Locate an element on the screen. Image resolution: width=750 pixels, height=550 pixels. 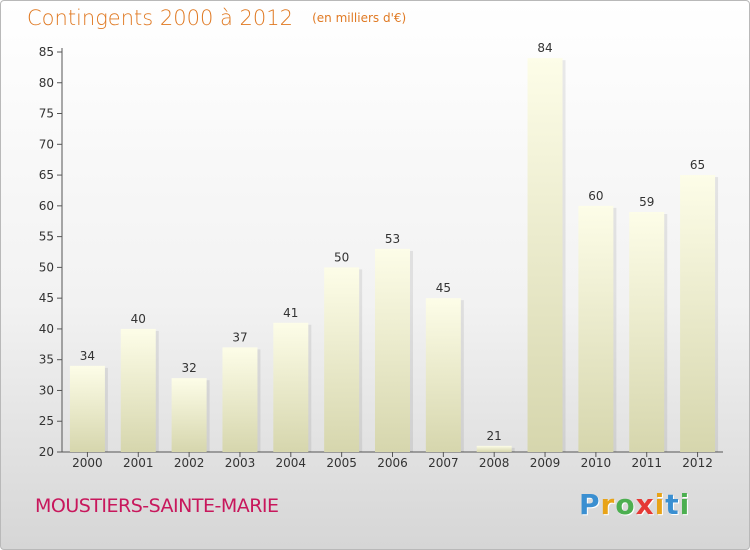
y-tick-label: 65 is located at coordinates (46, 175).